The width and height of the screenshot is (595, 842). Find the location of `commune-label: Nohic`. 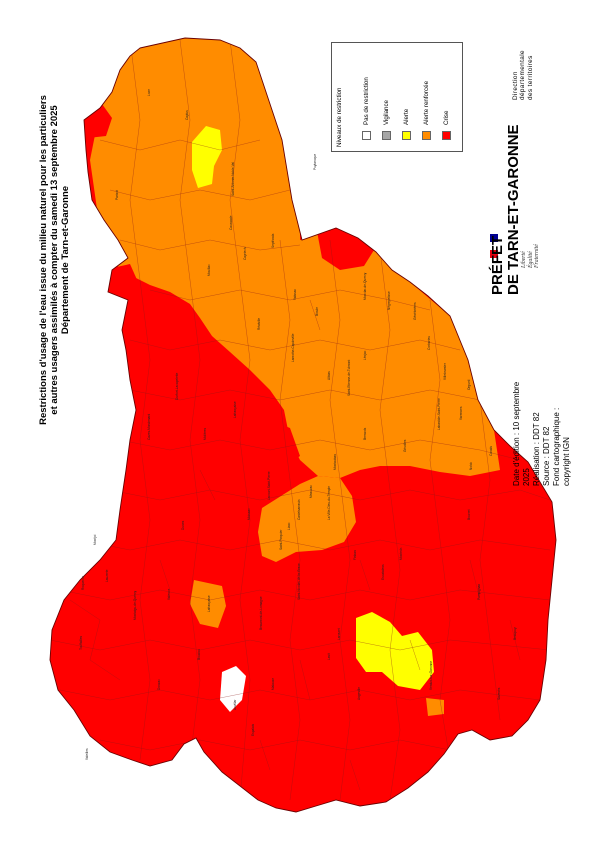

commune-label: Nohic is located at coordinates (471, 465).